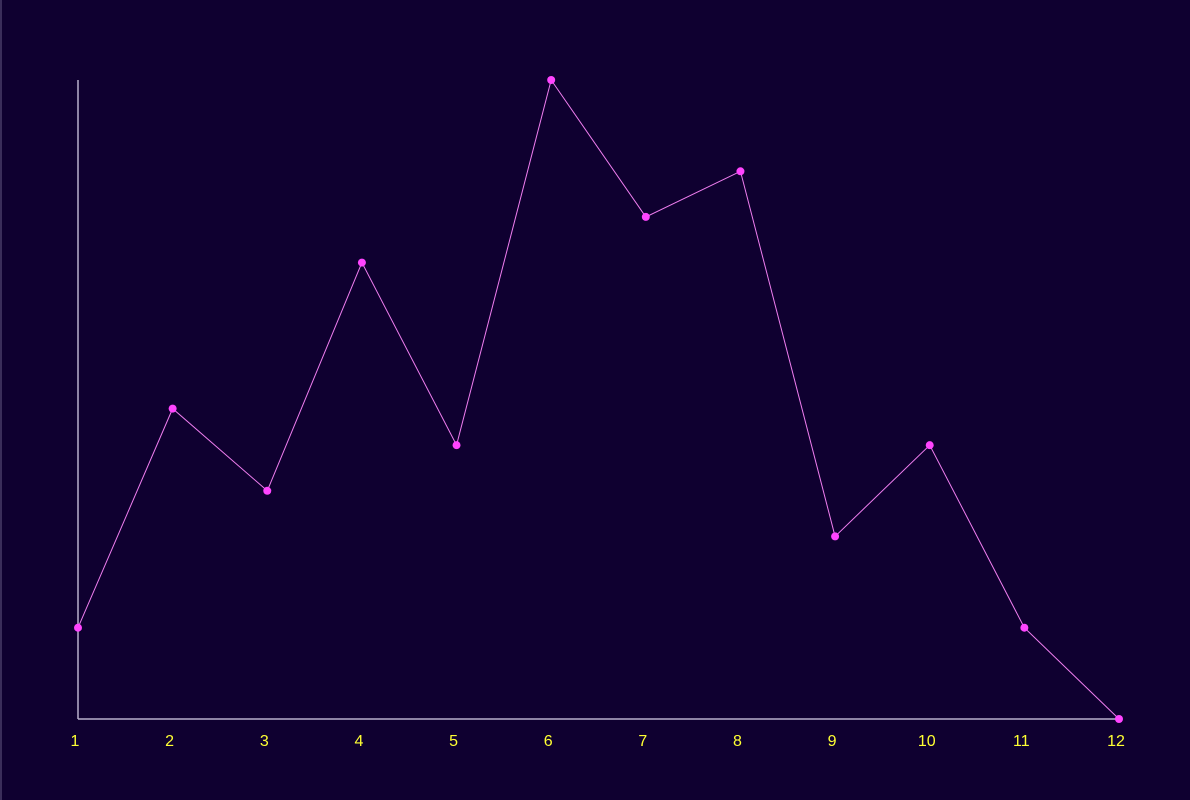 The height and width of the screenshot is (800, 1190). I want to click on x-tick-label-12: 12, so click(1116, 741).